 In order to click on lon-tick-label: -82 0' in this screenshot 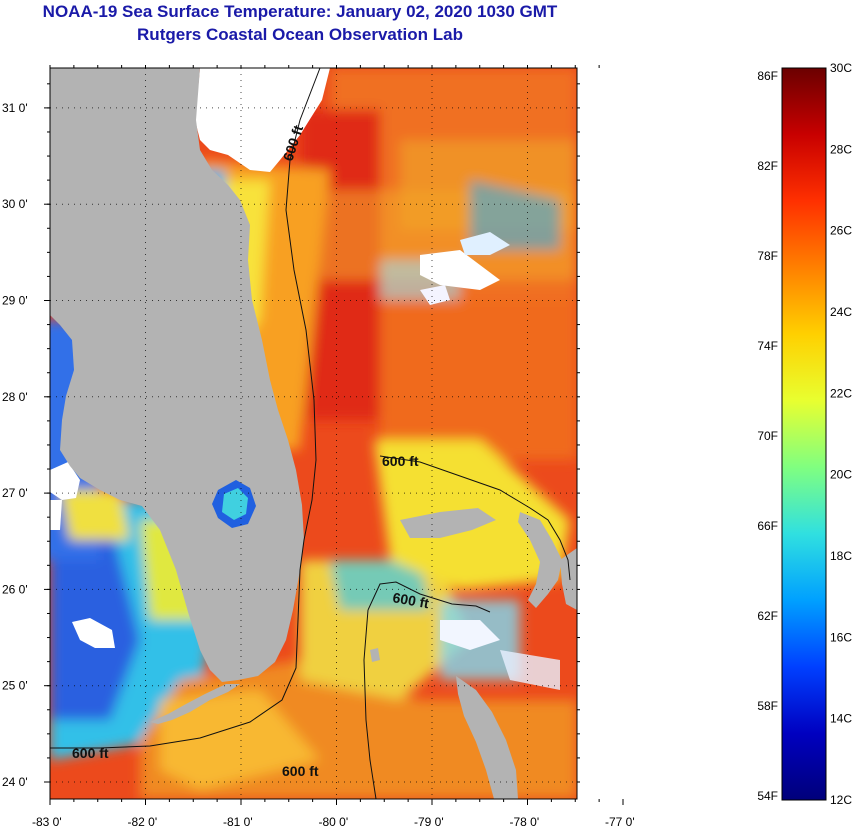, I will do `click(143, 822)`.